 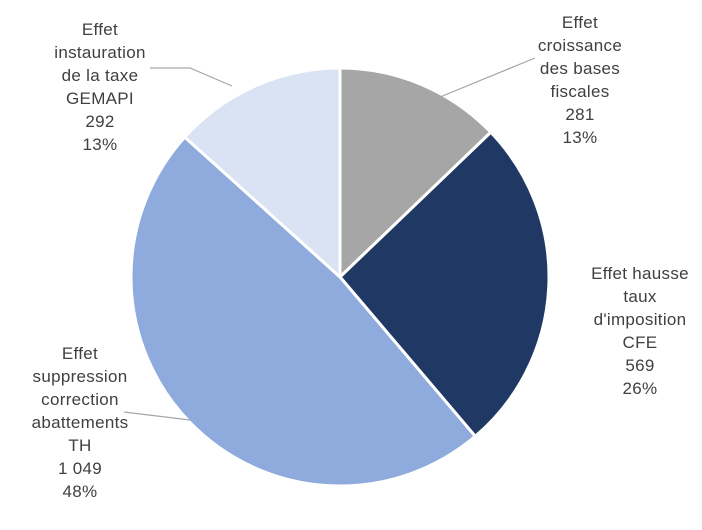 I want to click on data-label-2-line-3: abattements, so click(x=80, y=422).